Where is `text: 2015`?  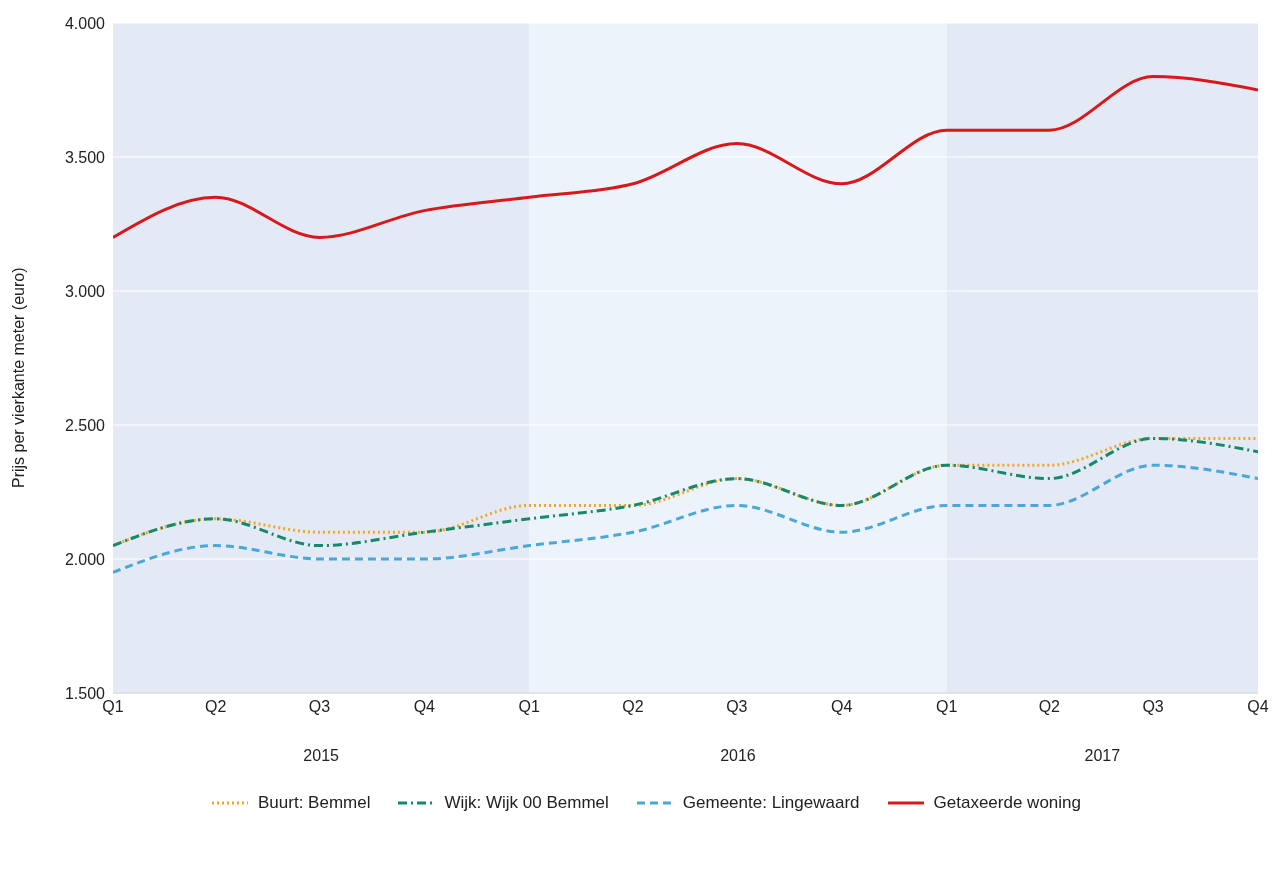 text: 2015 is located at coordinates (321, 755).